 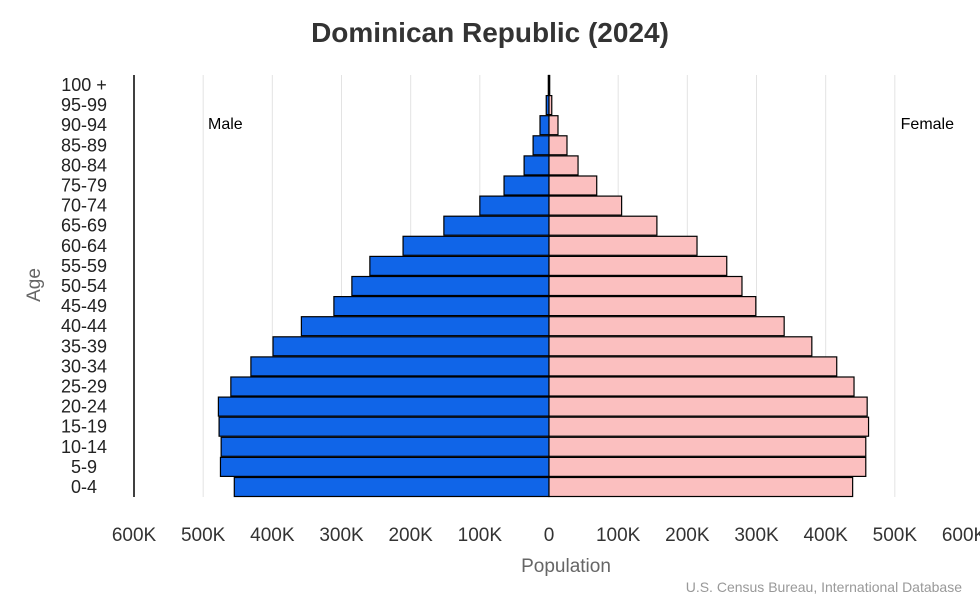 What do you see at coordinates (927, 124) in the screenshot?
I see `legend-female: Female` at bounding box center [927, 124].